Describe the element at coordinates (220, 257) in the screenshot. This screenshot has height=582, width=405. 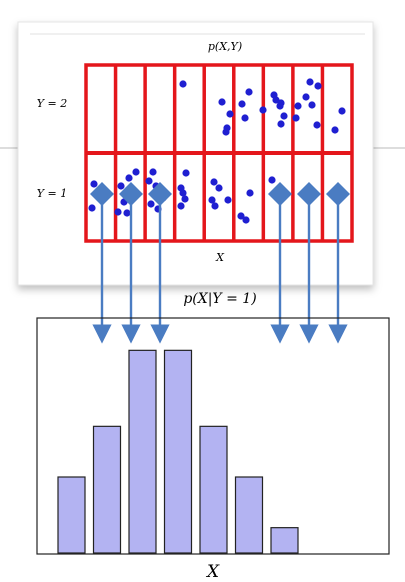
I see `joint-x-label: X` at that location.